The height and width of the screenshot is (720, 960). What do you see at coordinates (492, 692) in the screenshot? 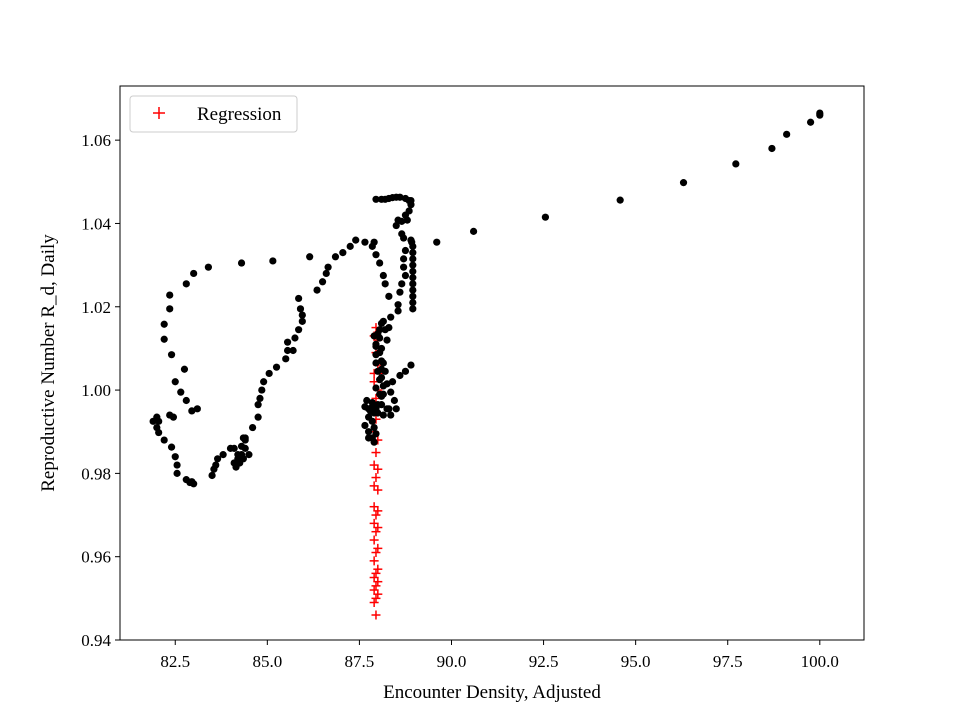
I see `x-axis-label: Encounter Density, Adjusted` at bounding box center [492, 692].